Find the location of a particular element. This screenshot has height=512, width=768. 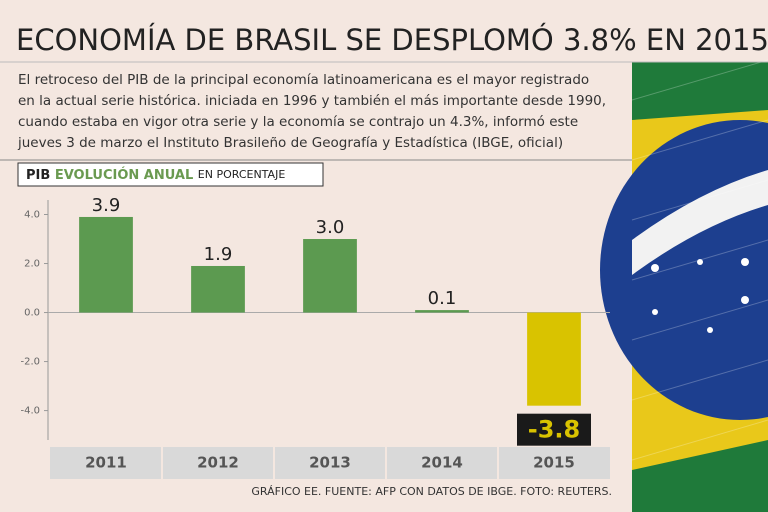

value-label-box is located at coordinates (554, 429).